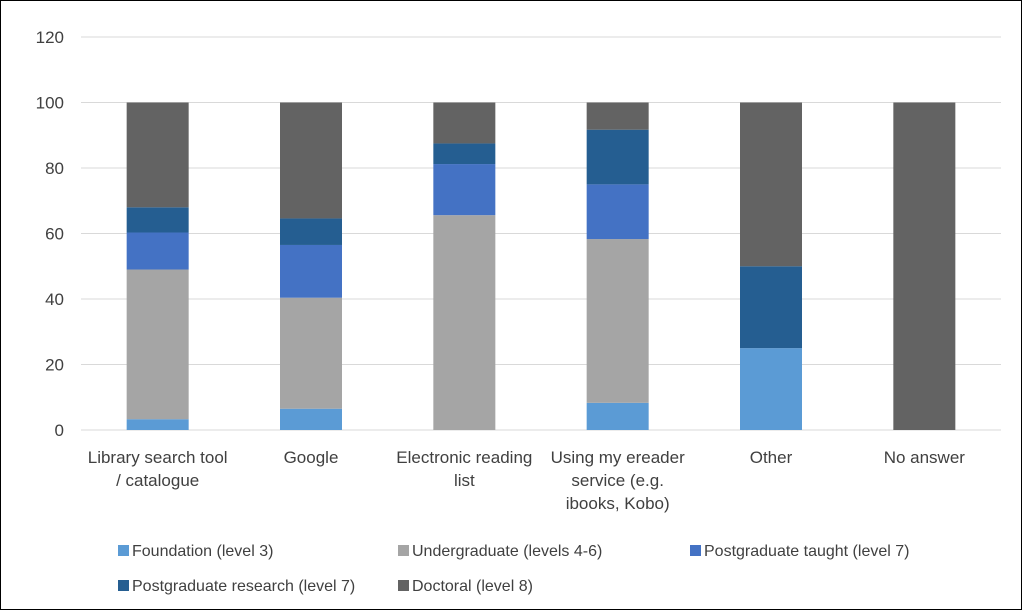  What do you see at coordinates (464, 457) in the screenshot?
I see `x-category-label: Electronic reading` at bounding box center [464, 457].